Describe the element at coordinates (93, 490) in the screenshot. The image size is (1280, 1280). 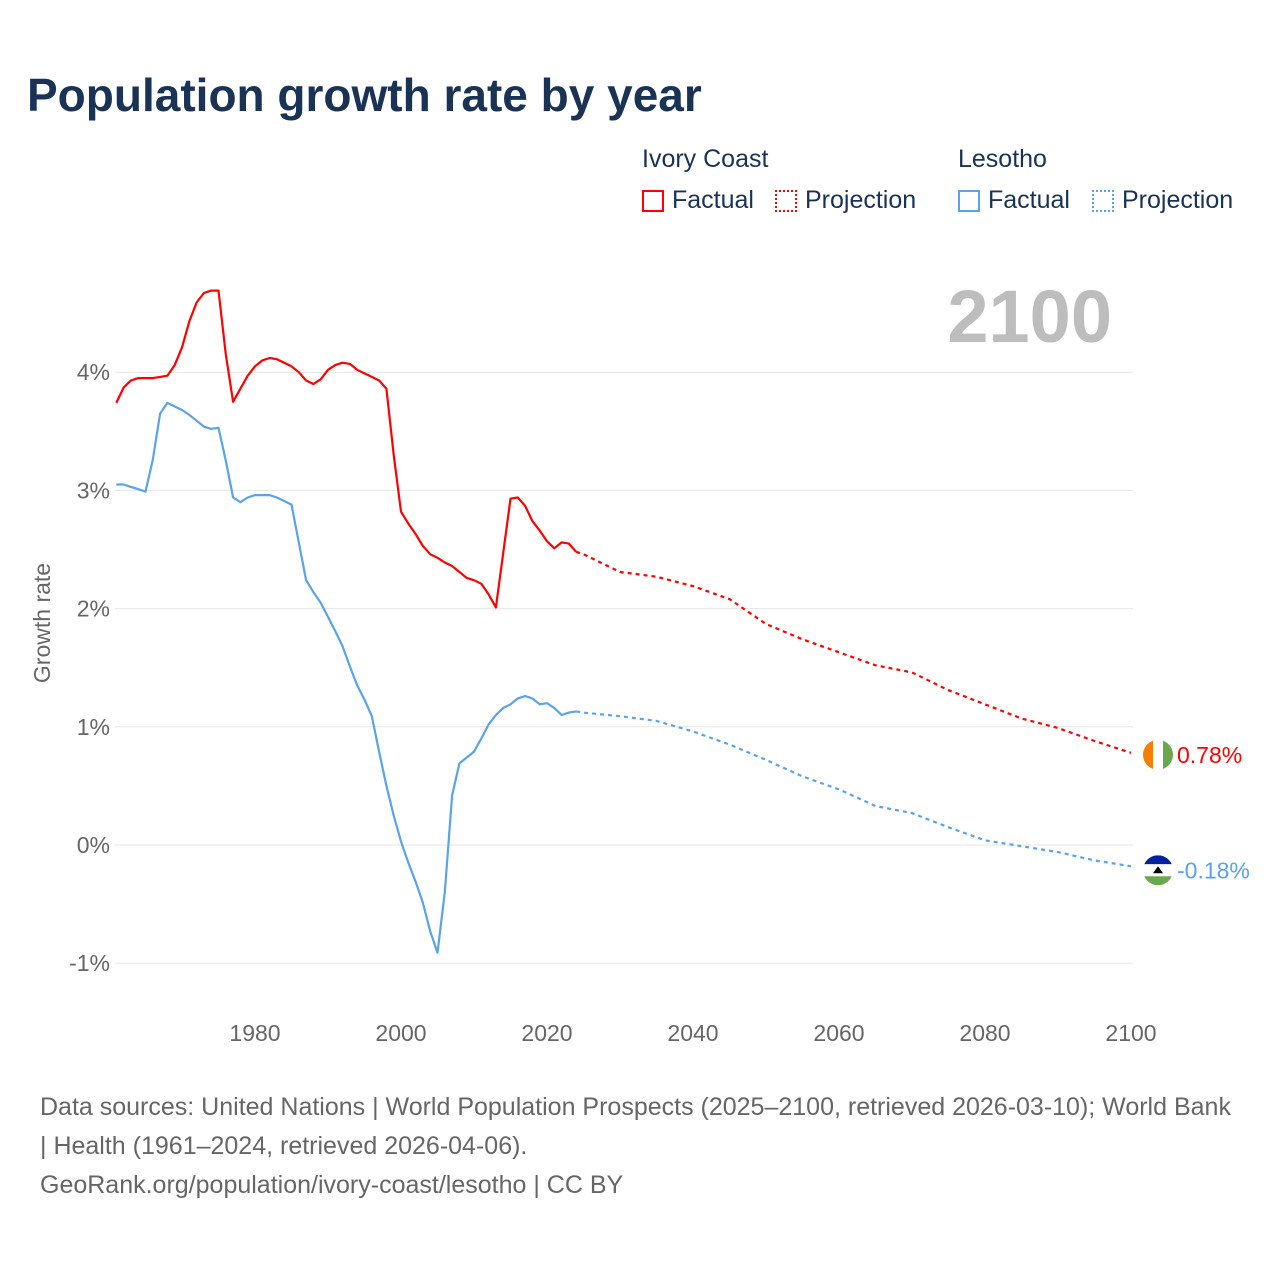
I see `y-tick-label: 3%` at that location.